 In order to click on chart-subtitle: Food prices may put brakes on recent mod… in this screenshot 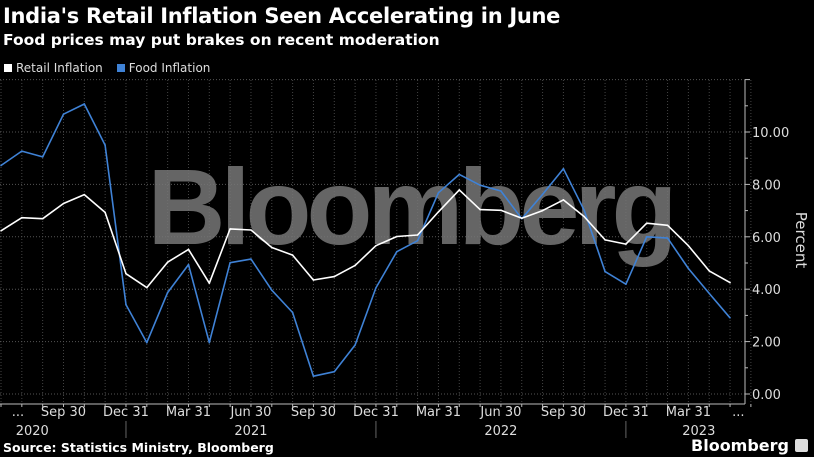, I will do `click(221, 40)`.